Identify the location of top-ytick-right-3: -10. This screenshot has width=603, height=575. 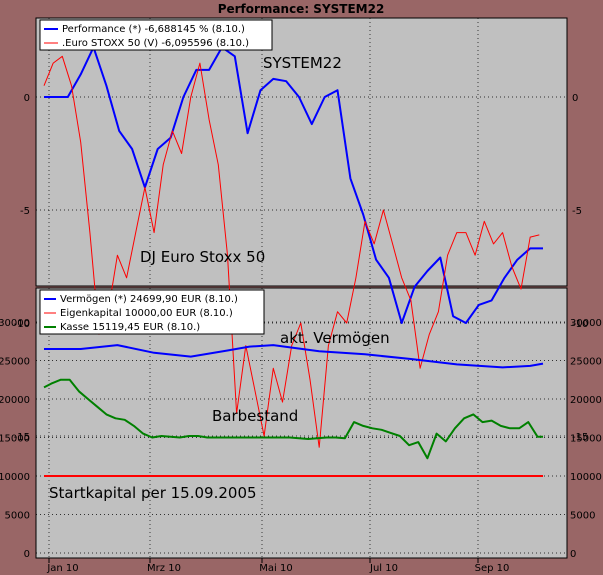
(580, 324).